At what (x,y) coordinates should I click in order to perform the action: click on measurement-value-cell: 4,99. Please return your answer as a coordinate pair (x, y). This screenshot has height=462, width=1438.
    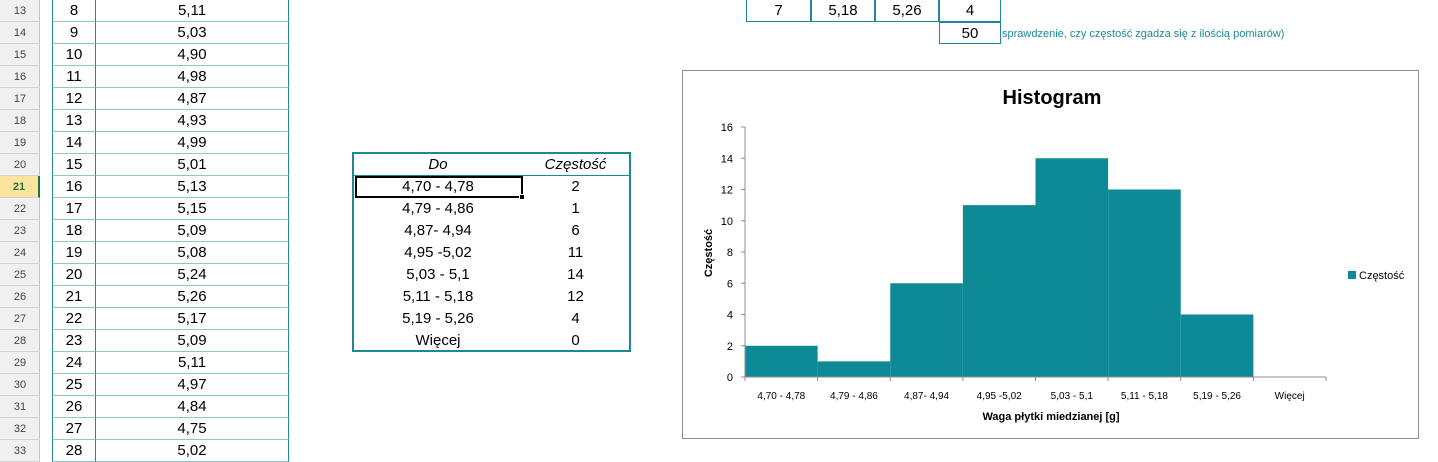
    Looking at the image, I should click on (192, 143).